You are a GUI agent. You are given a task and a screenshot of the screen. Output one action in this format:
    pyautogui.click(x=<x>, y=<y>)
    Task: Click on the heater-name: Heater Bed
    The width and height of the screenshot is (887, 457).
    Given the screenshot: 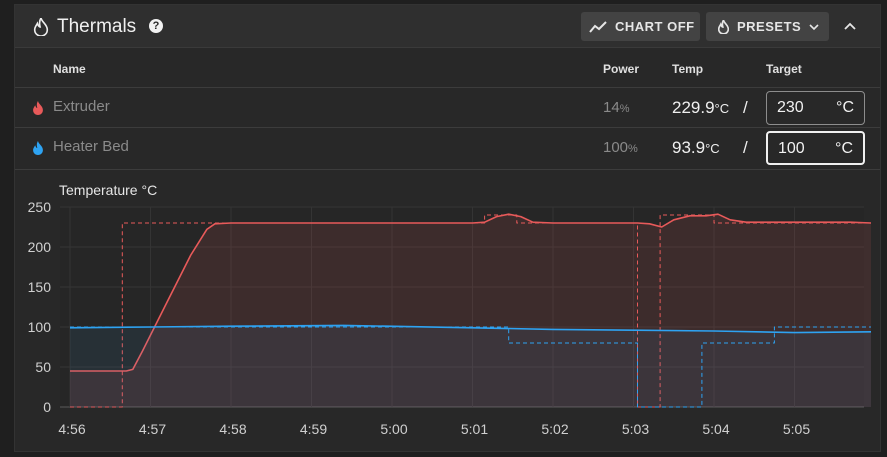 What is the action you would take?
    pyautogui.click(x=91, y=146)
    